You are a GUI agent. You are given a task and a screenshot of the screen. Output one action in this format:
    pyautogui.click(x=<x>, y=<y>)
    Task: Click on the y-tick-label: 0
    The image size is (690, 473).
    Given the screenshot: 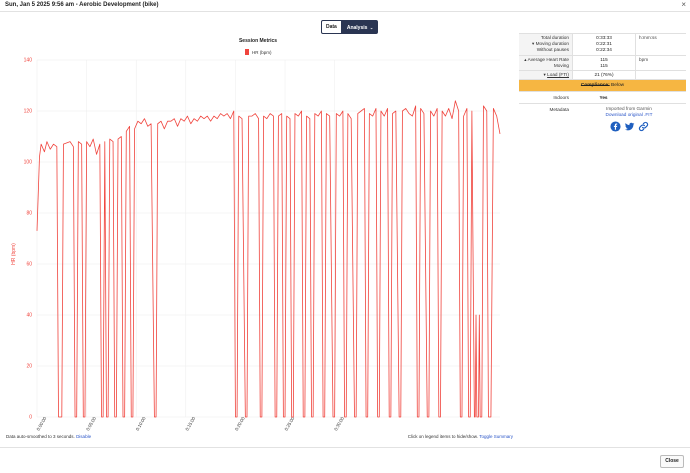 What is the action you would take?
    pyautogui.click(x=30, y=418)
    